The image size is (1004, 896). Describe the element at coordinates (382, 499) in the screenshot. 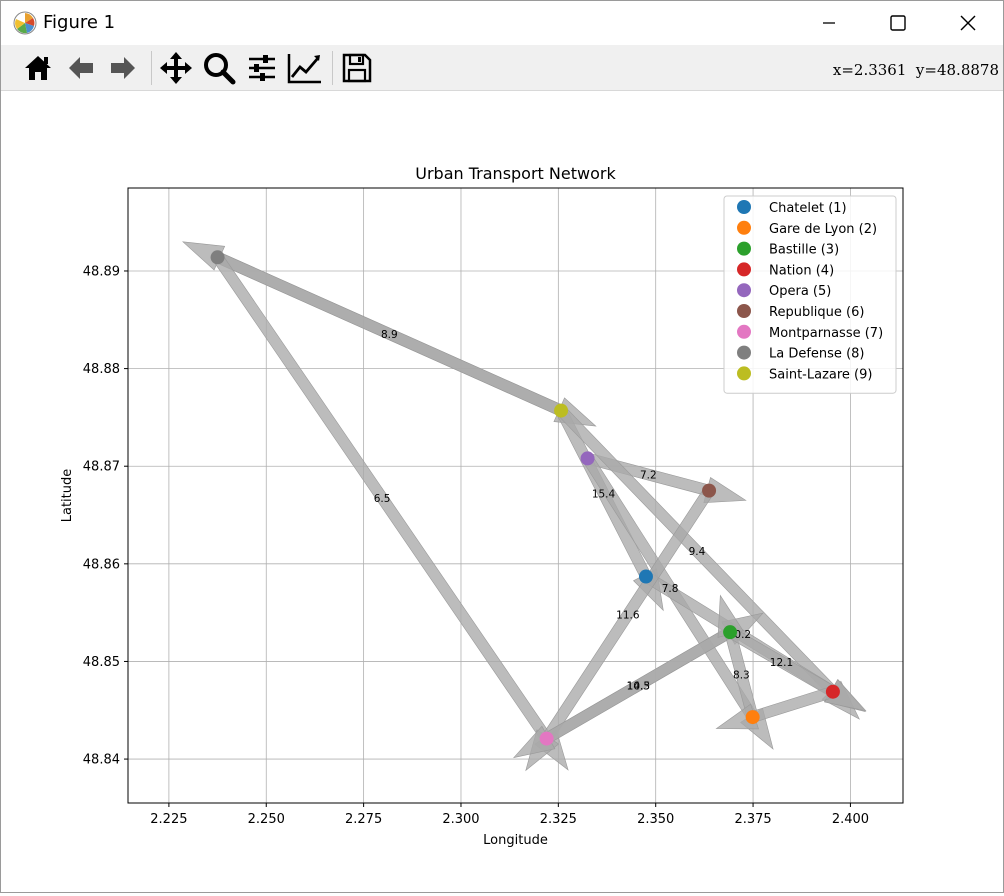

I see `edge-weight-label: 6.5` at that location.